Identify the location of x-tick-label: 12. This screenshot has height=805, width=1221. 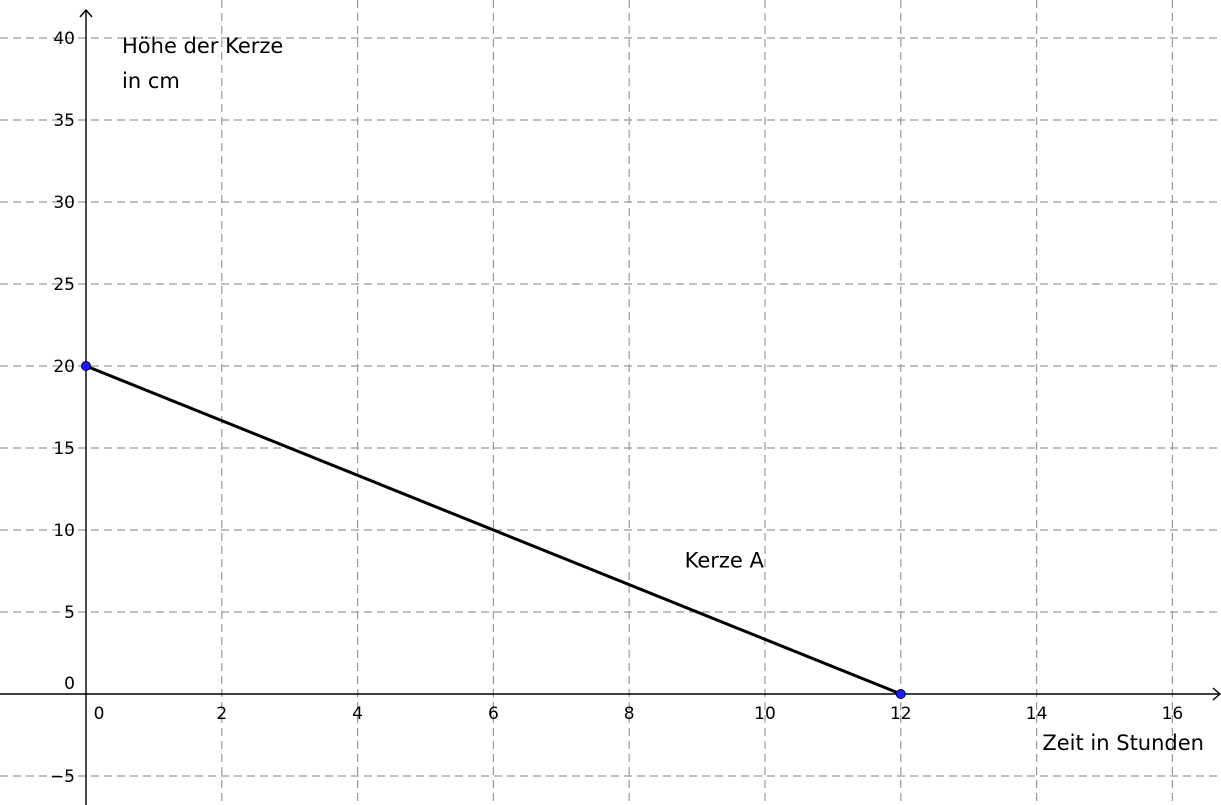
(901, 714).